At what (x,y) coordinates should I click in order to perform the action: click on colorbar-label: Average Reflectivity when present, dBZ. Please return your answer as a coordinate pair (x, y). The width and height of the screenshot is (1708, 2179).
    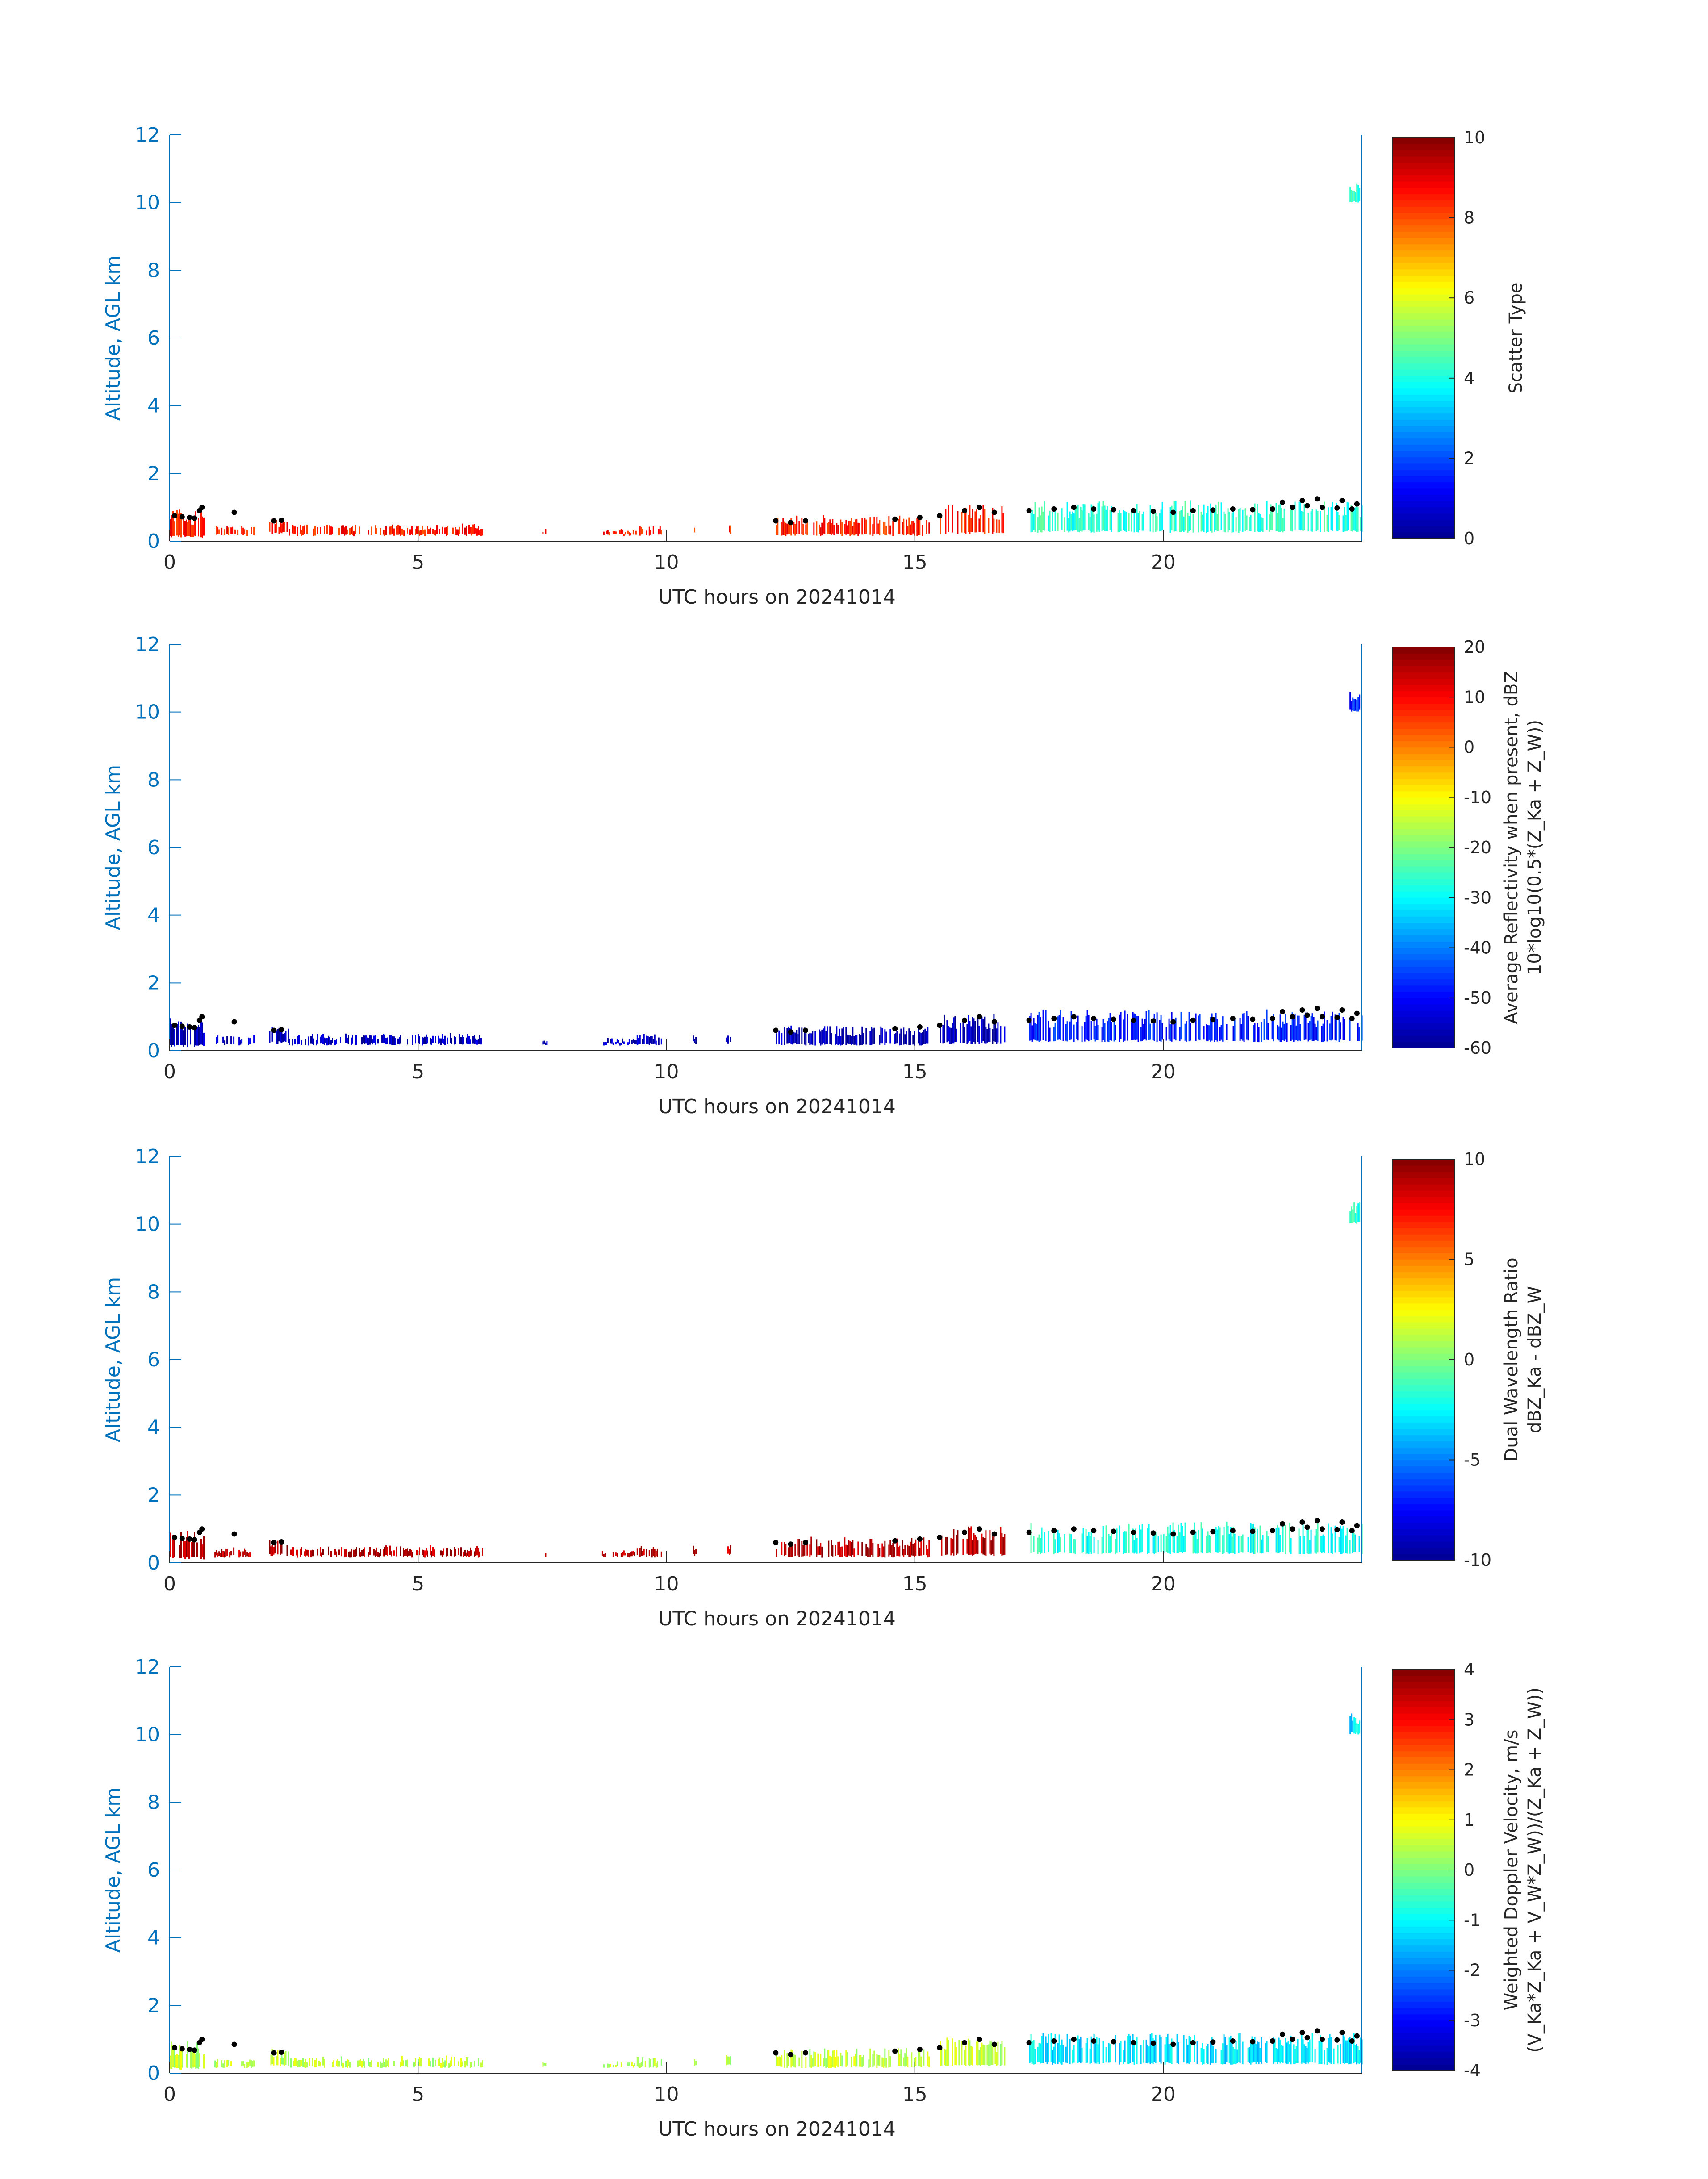
    Looking at the image, I should click on (1511, 847).